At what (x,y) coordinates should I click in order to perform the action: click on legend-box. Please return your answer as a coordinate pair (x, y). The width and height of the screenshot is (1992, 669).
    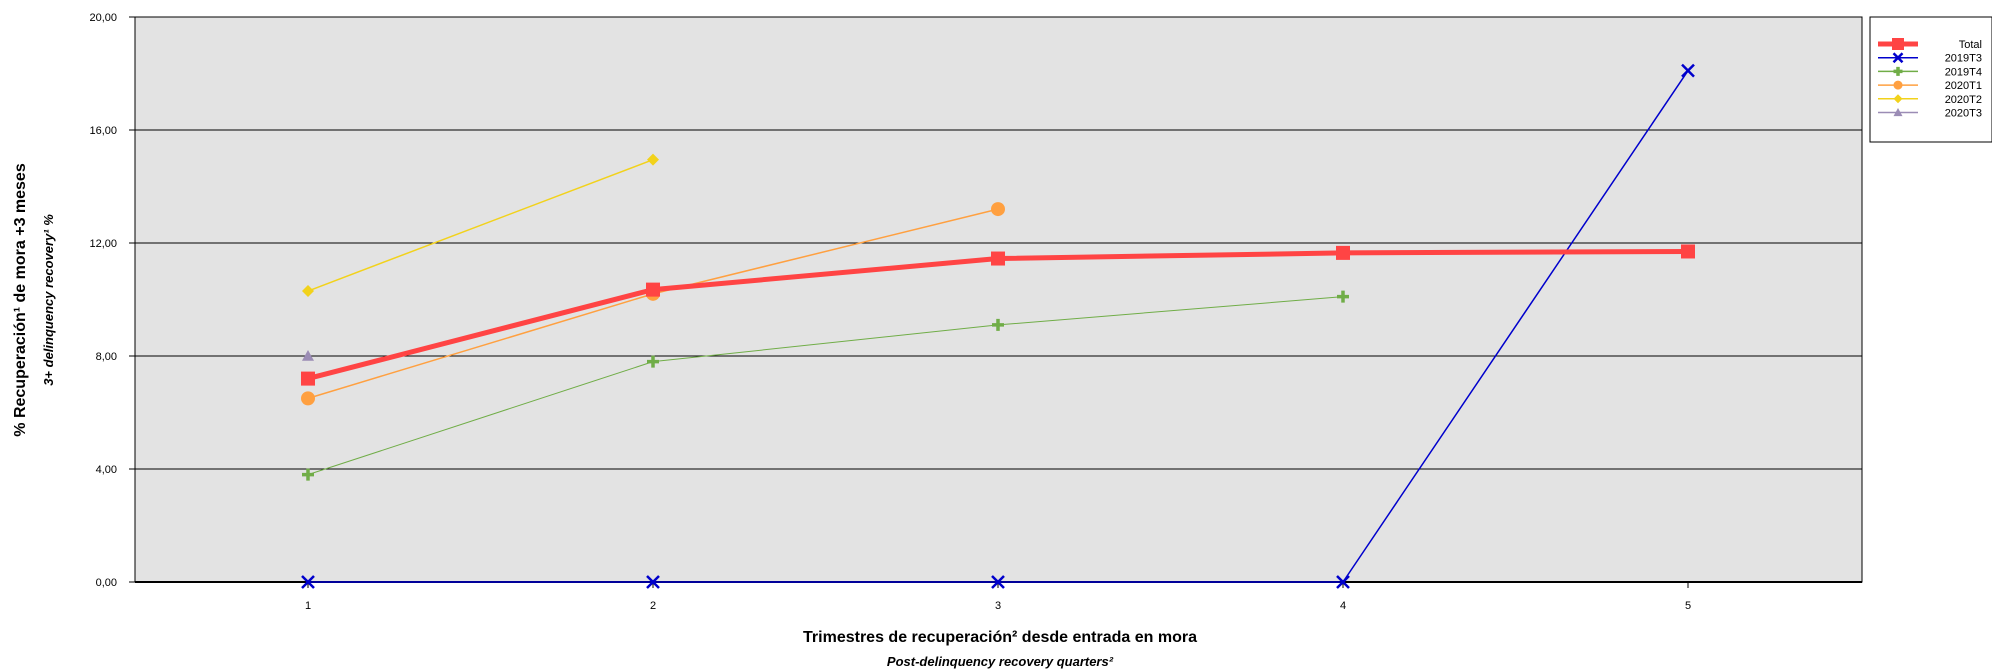
    Looking at the image, I should click on (1930, 79).